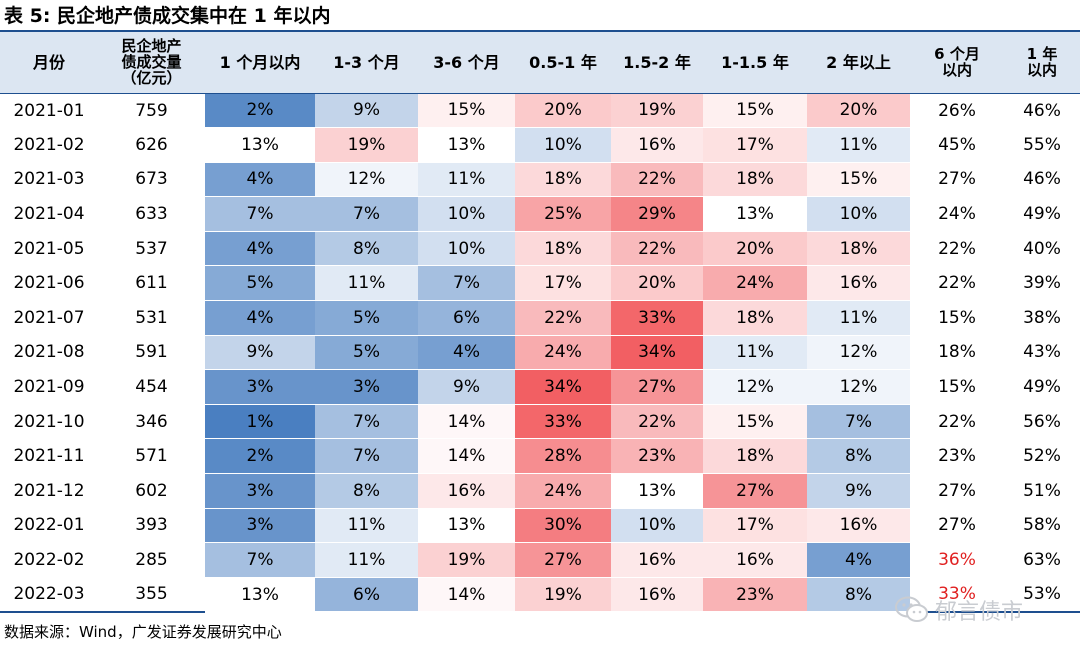  What do you see at coordinates (858, 595) in the screenshot?
I see `cell-bucket-7: 8%` at bounding box center [858, 595].